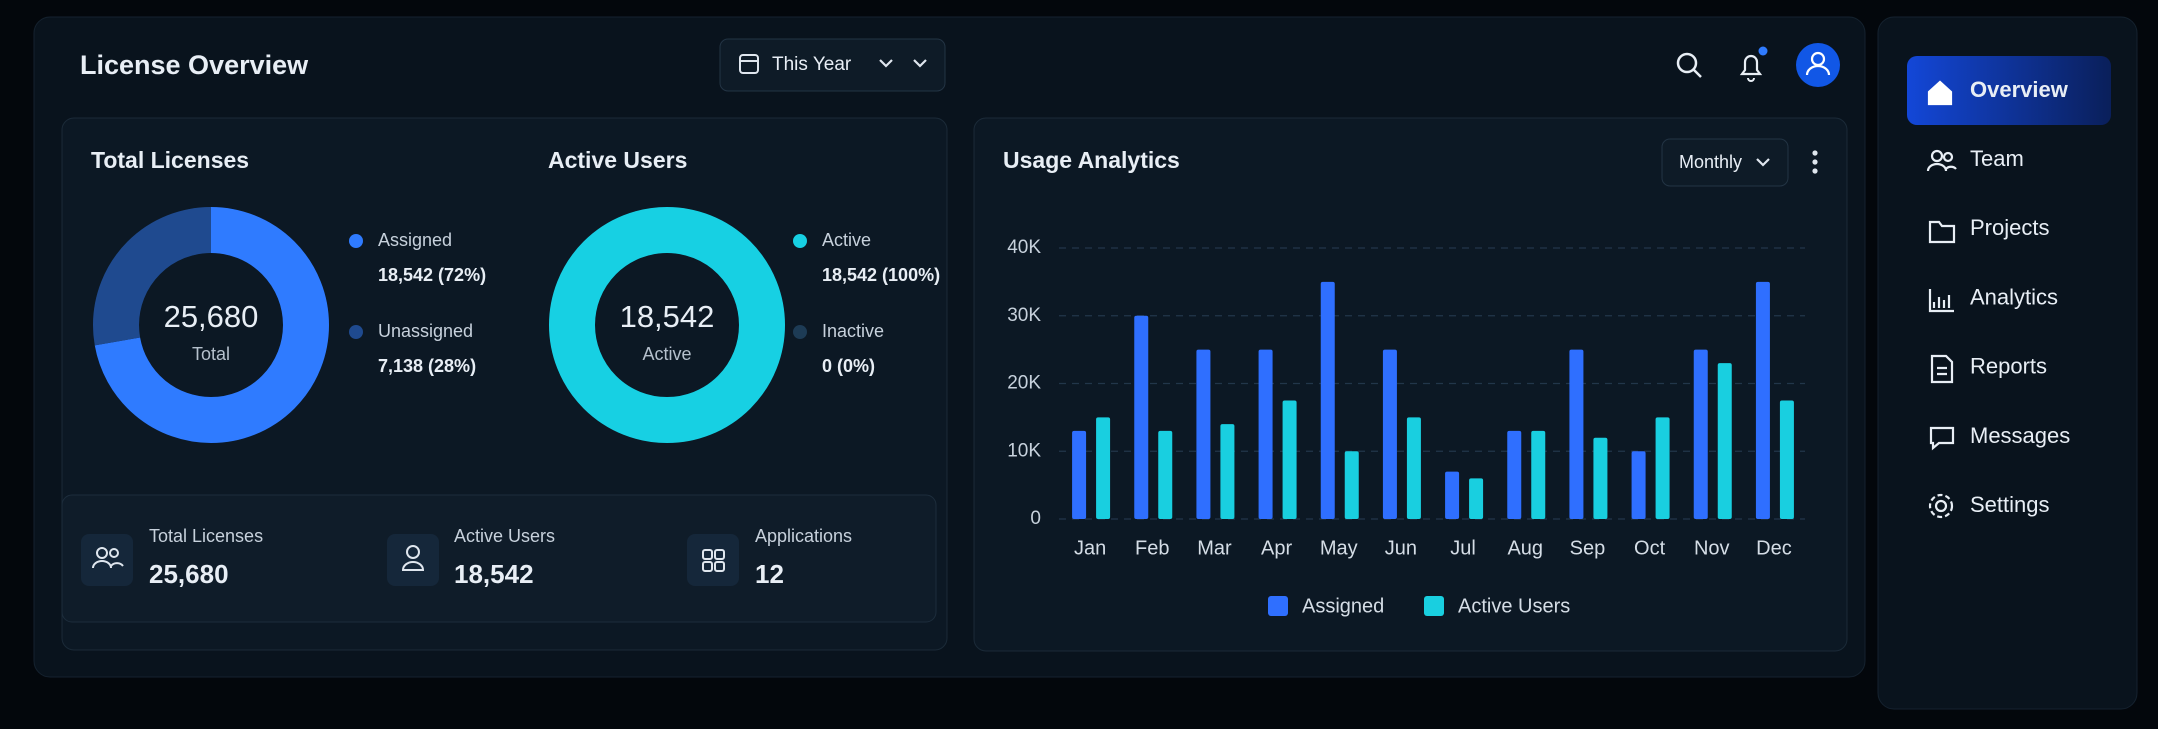 This screenshot has height=729, width=2158. I want to click on x-tick-label: Jan, so click(1090, 548).